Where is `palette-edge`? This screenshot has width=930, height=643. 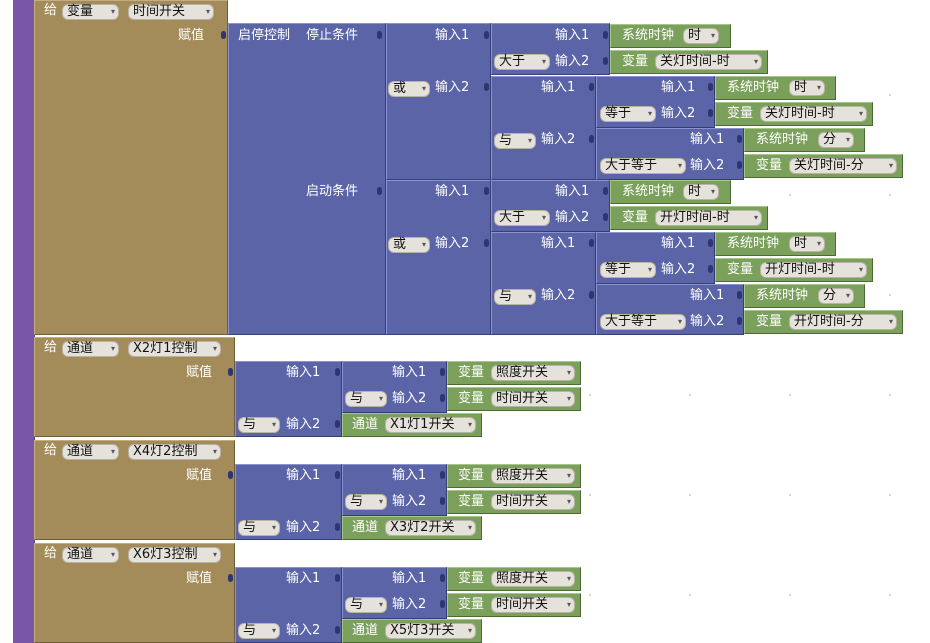
palette-edge is located at coordinates (24, 321).